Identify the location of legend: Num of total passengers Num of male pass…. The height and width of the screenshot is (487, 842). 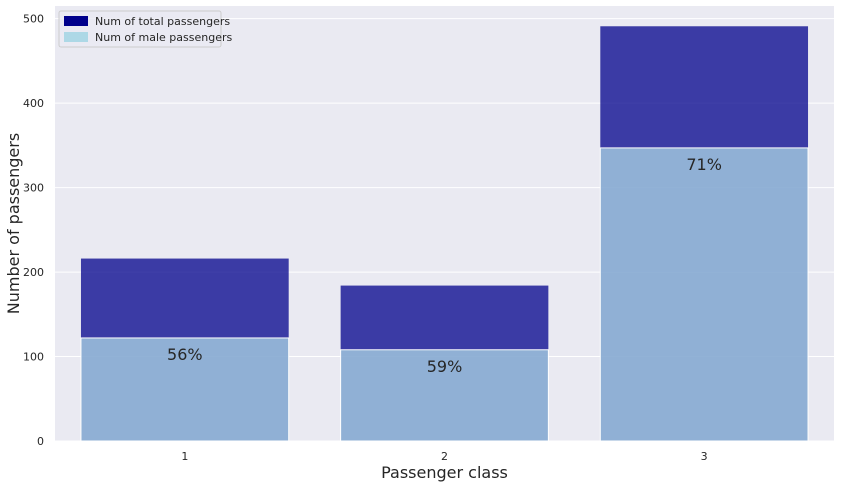
(145, 29).